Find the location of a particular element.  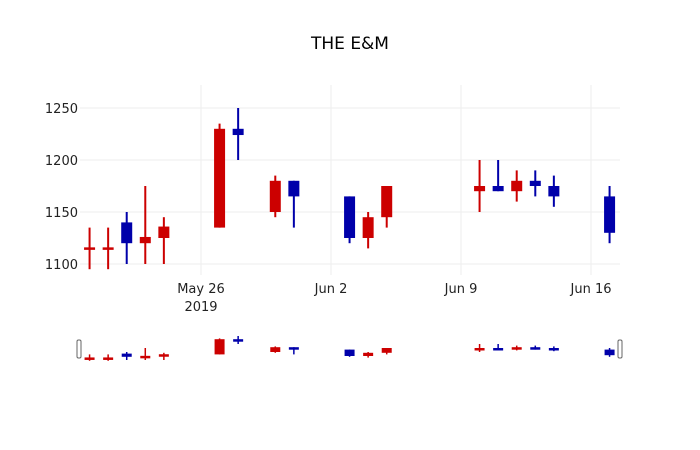

y-tick-label: 1150 is located at coordinates (61, 213).